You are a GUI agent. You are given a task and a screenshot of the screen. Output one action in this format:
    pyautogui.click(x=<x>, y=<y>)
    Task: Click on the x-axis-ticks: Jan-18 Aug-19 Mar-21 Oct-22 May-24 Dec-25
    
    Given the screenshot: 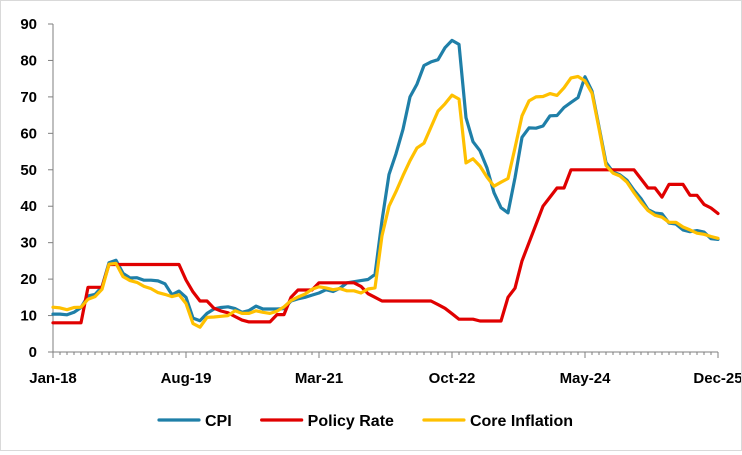 What is the action you would take?
    pyautogui.click(x=385, y=369)
    